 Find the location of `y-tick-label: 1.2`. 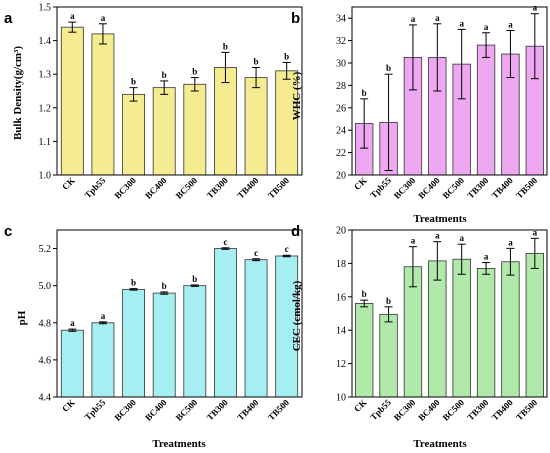

y-tick-label: 1.2 is located at coordinates (45, 108).